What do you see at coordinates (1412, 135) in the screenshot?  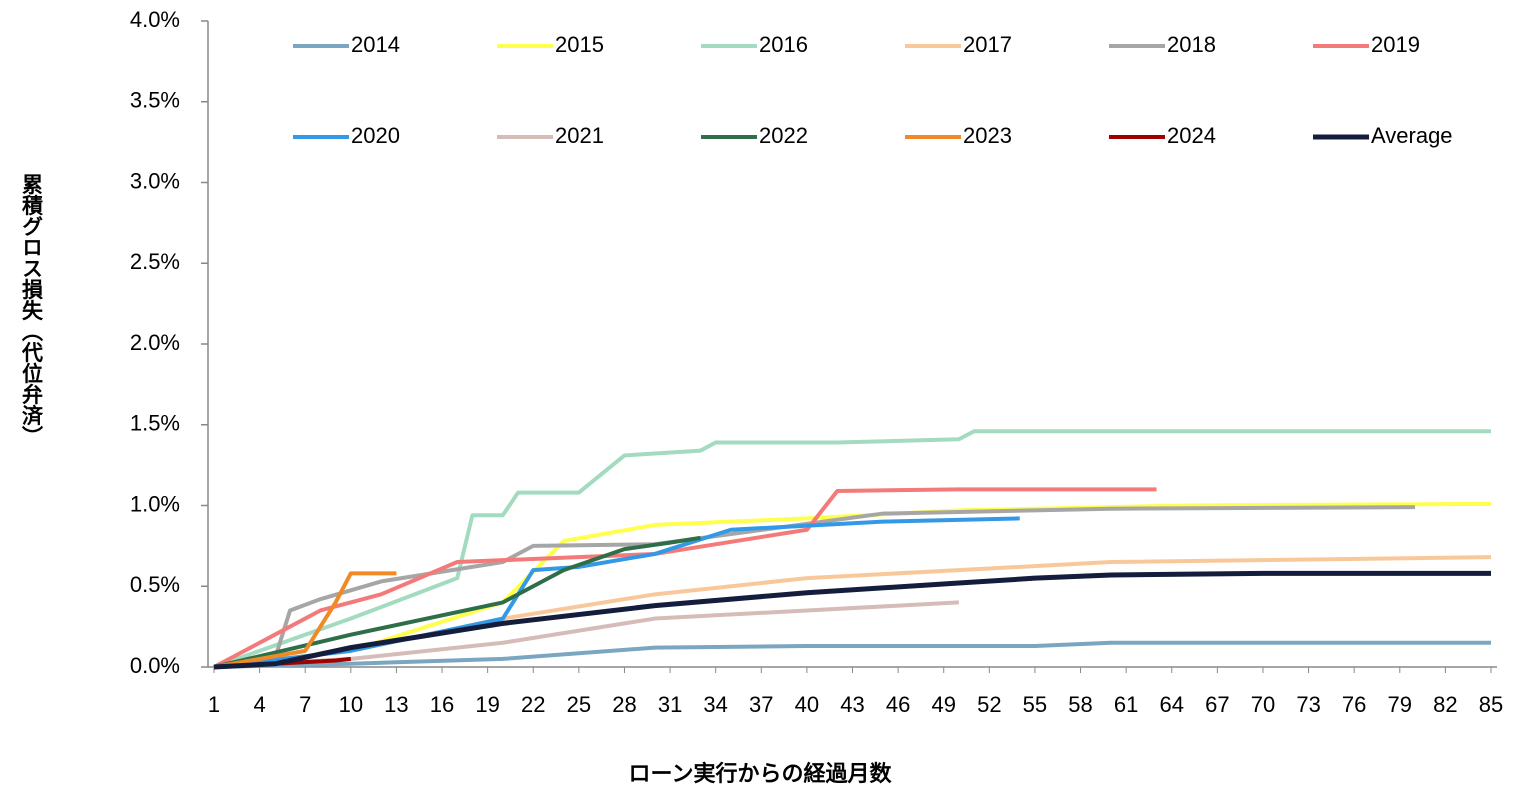 I see `legend-label: Average` at bounding box center [1412, 135].